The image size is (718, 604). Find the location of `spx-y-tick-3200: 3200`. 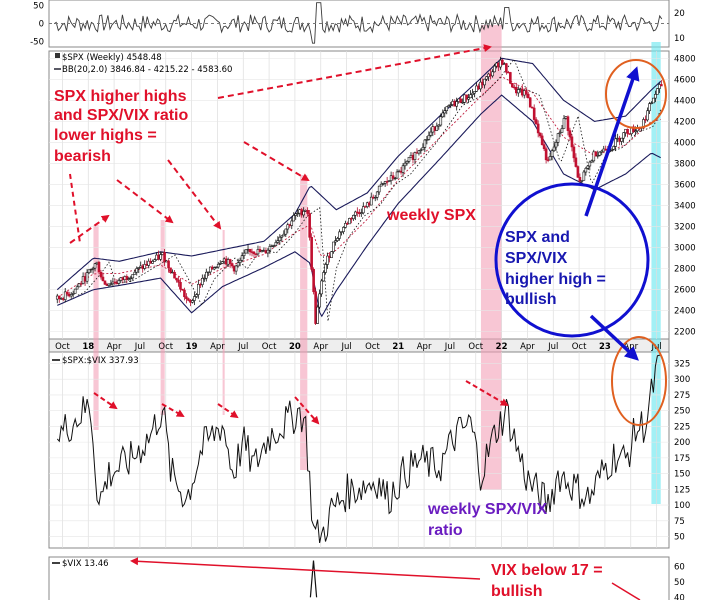

spx-y-tick-3200: 3200 is located at coordinates (685, 228).